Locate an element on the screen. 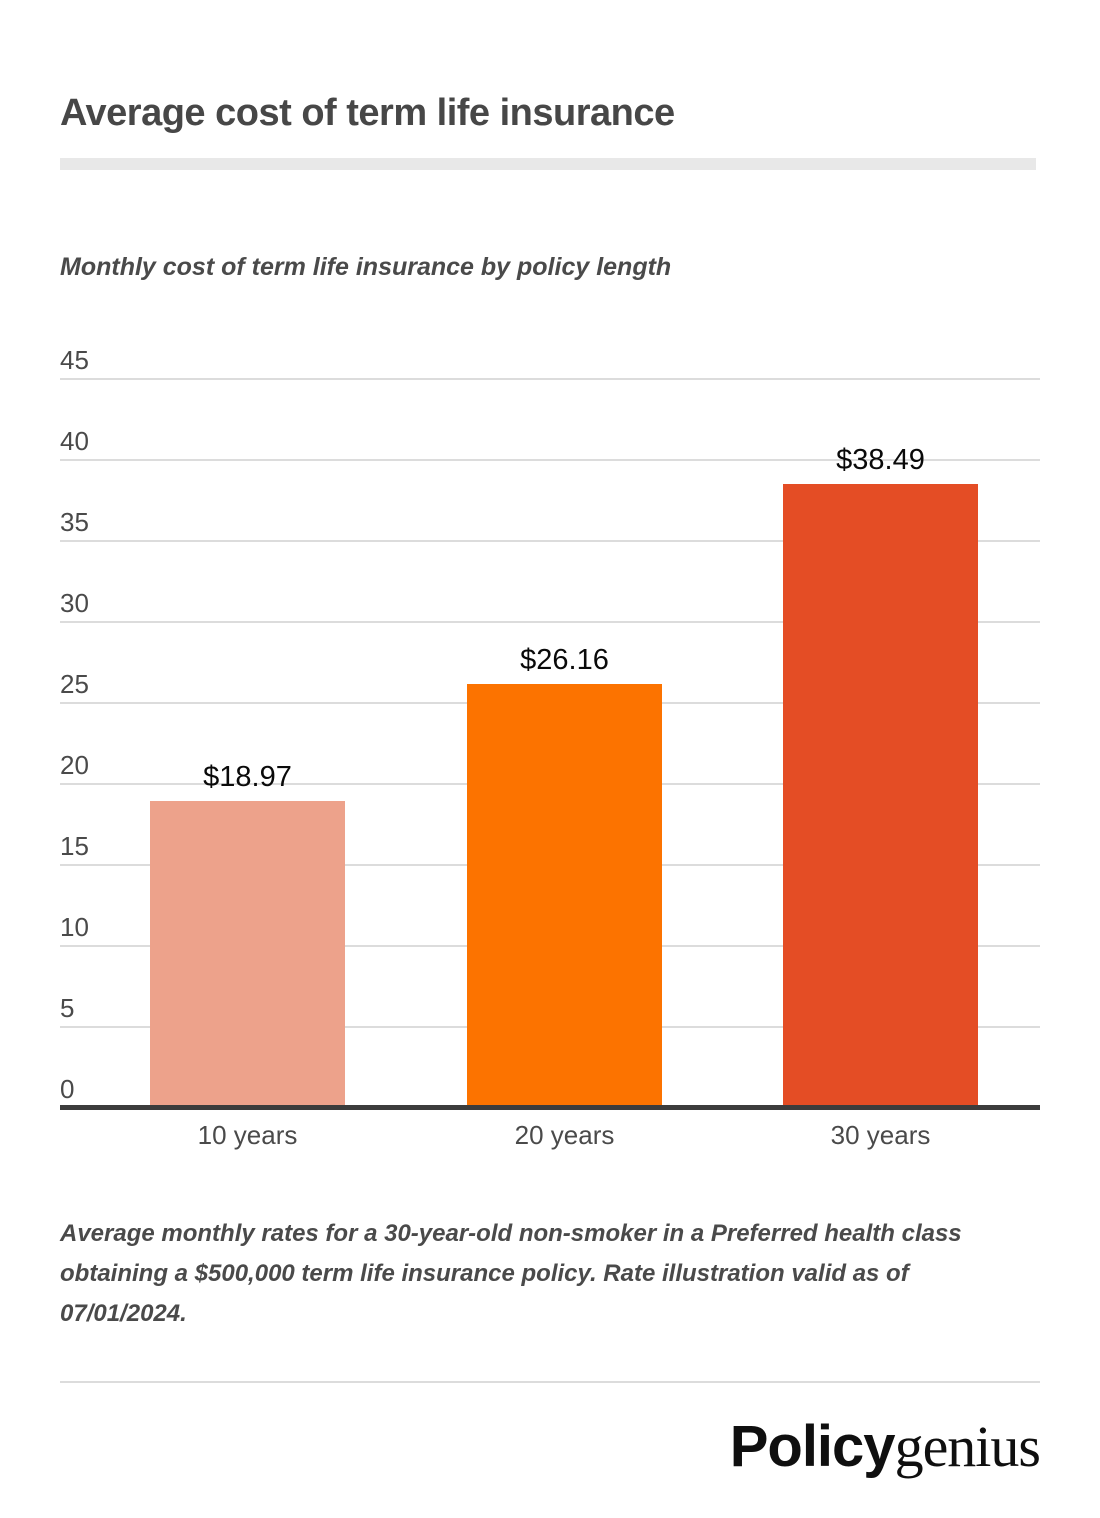 The image size is (1100, 1518). footer-divider is located at coordinates (550, 1382).